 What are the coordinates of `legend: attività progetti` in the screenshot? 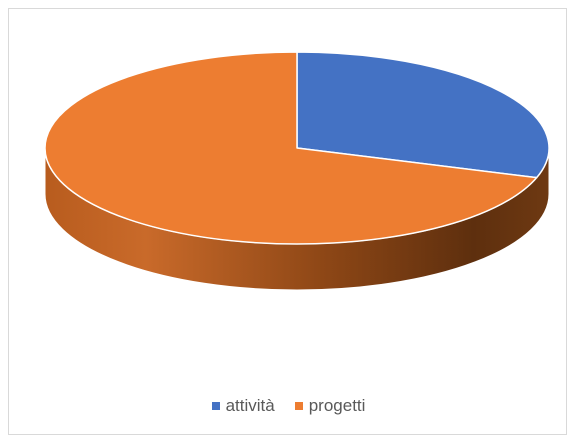 It's located at (288, 406).